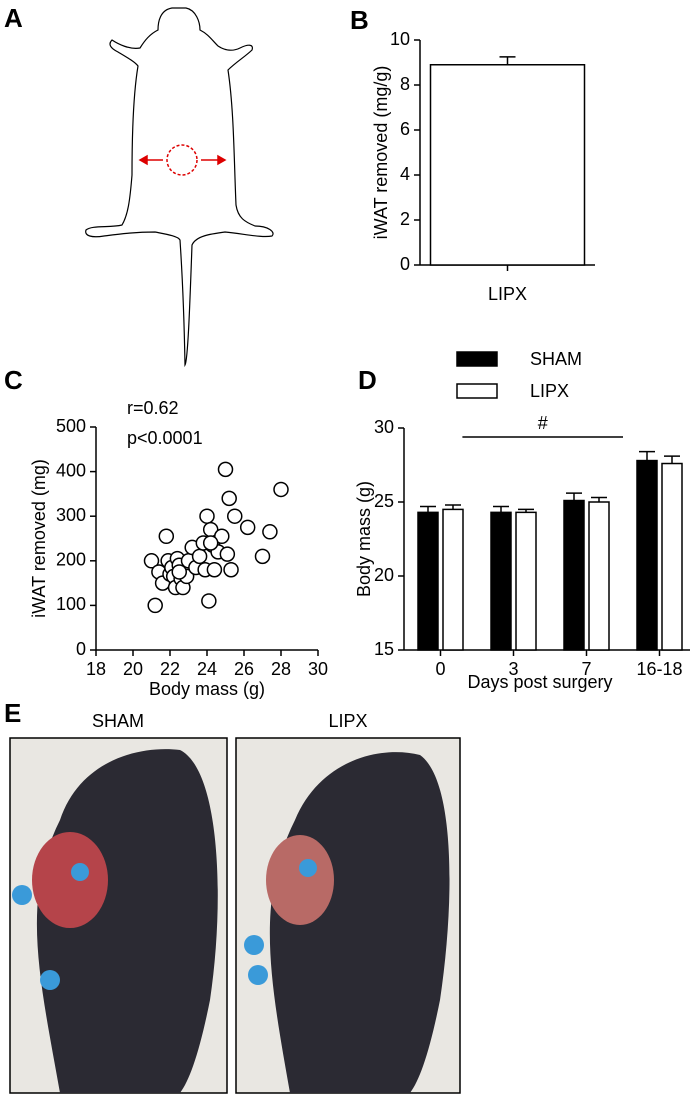 This screenshot has height=1100, width=695. I want to click on x-axis-label: Days post surgery, so click(539, 682).